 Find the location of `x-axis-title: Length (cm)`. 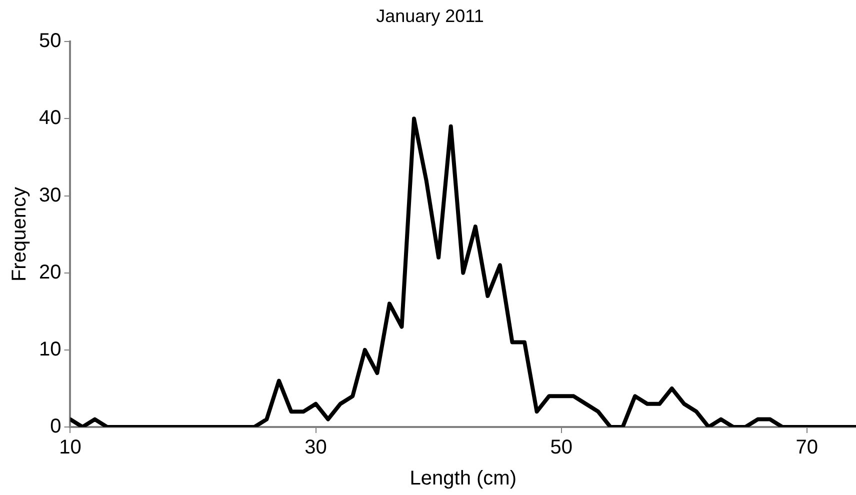

x-axis-title: Length (cm) is located at coordinates (463, 479).